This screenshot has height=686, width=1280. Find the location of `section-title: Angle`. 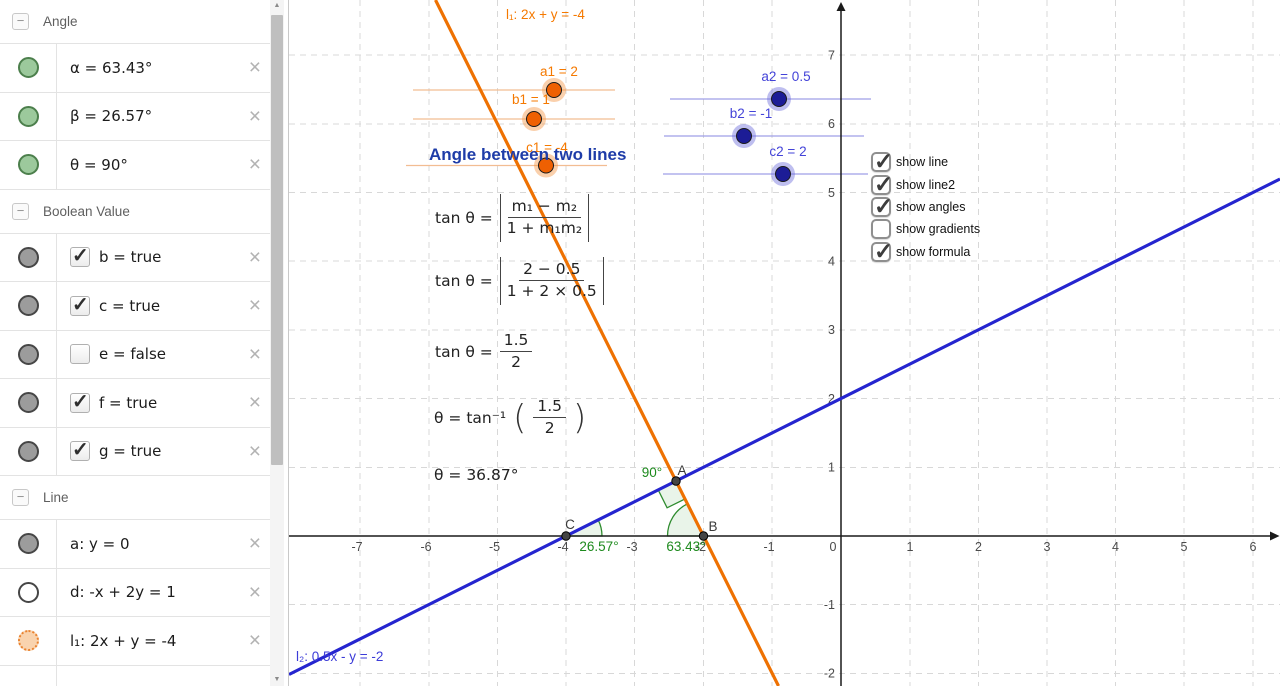

section-title: Angle is located at coordinates (60, 21).